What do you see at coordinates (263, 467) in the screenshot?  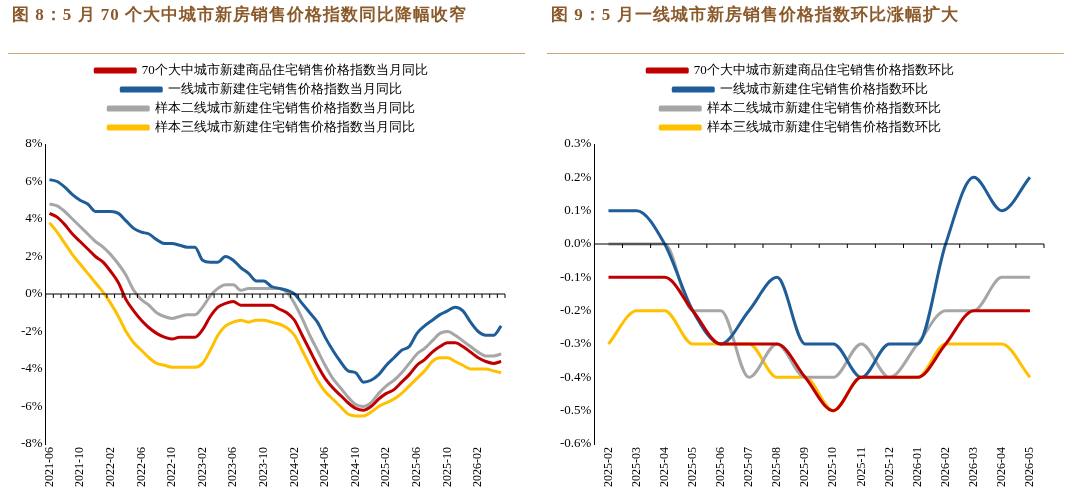 I see `x-tick-label: 2023-10` at bounding box center [263, 467].